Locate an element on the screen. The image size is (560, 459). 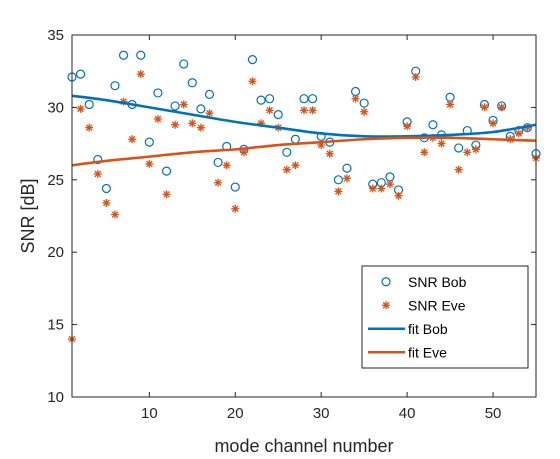
y-tick-label: 30 is located at coordinates (55, 107).